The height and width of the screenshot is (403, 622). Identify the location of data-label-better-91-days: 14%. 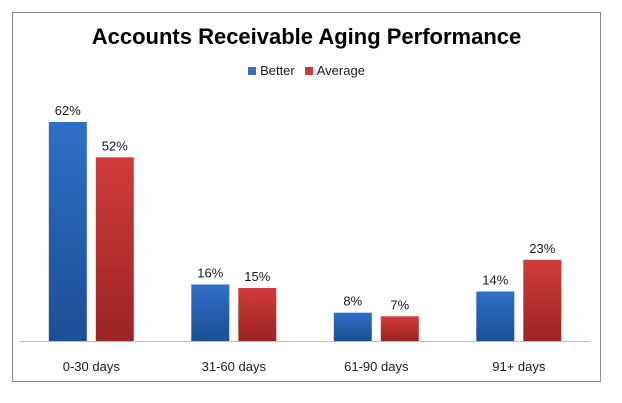
(495, 280).